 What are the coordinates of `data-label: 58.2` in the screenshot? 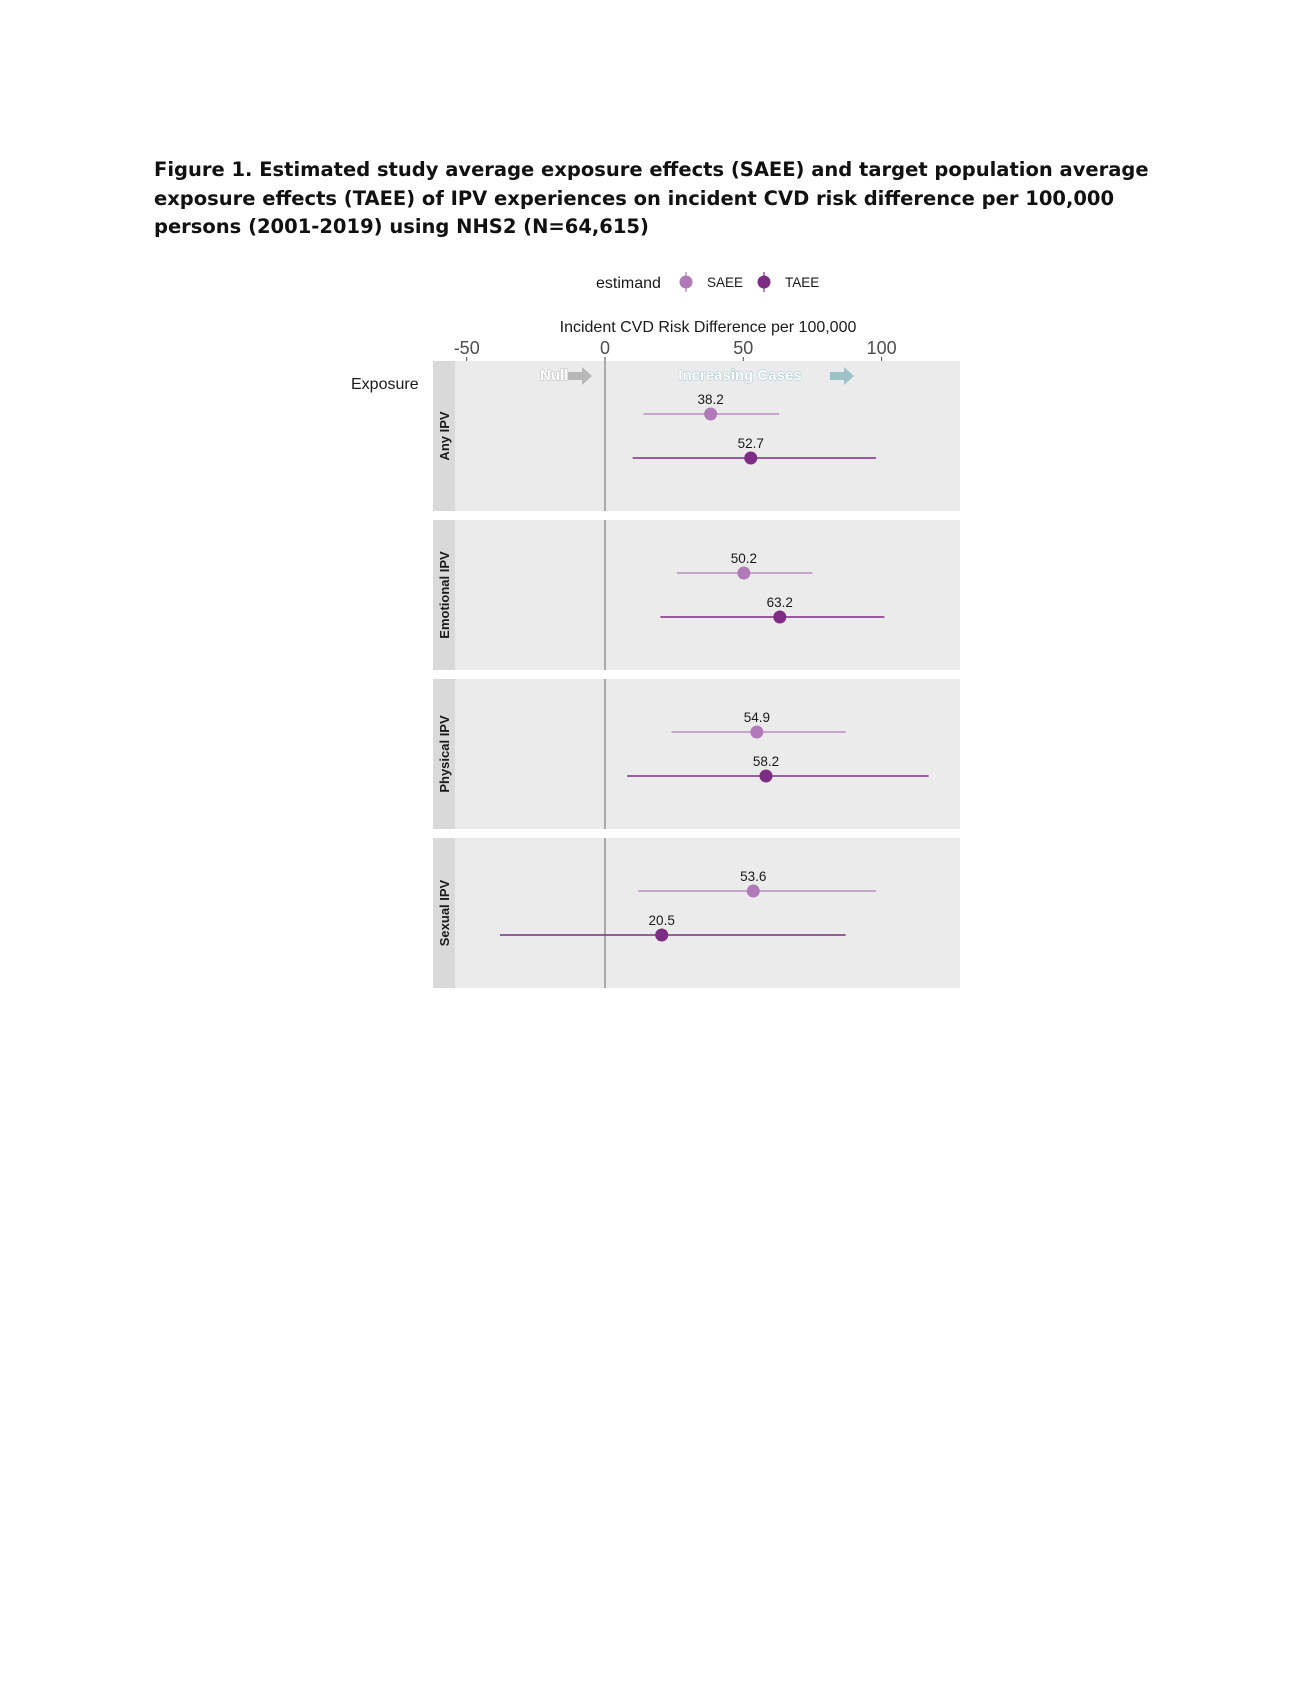 It's located at (766, 761).